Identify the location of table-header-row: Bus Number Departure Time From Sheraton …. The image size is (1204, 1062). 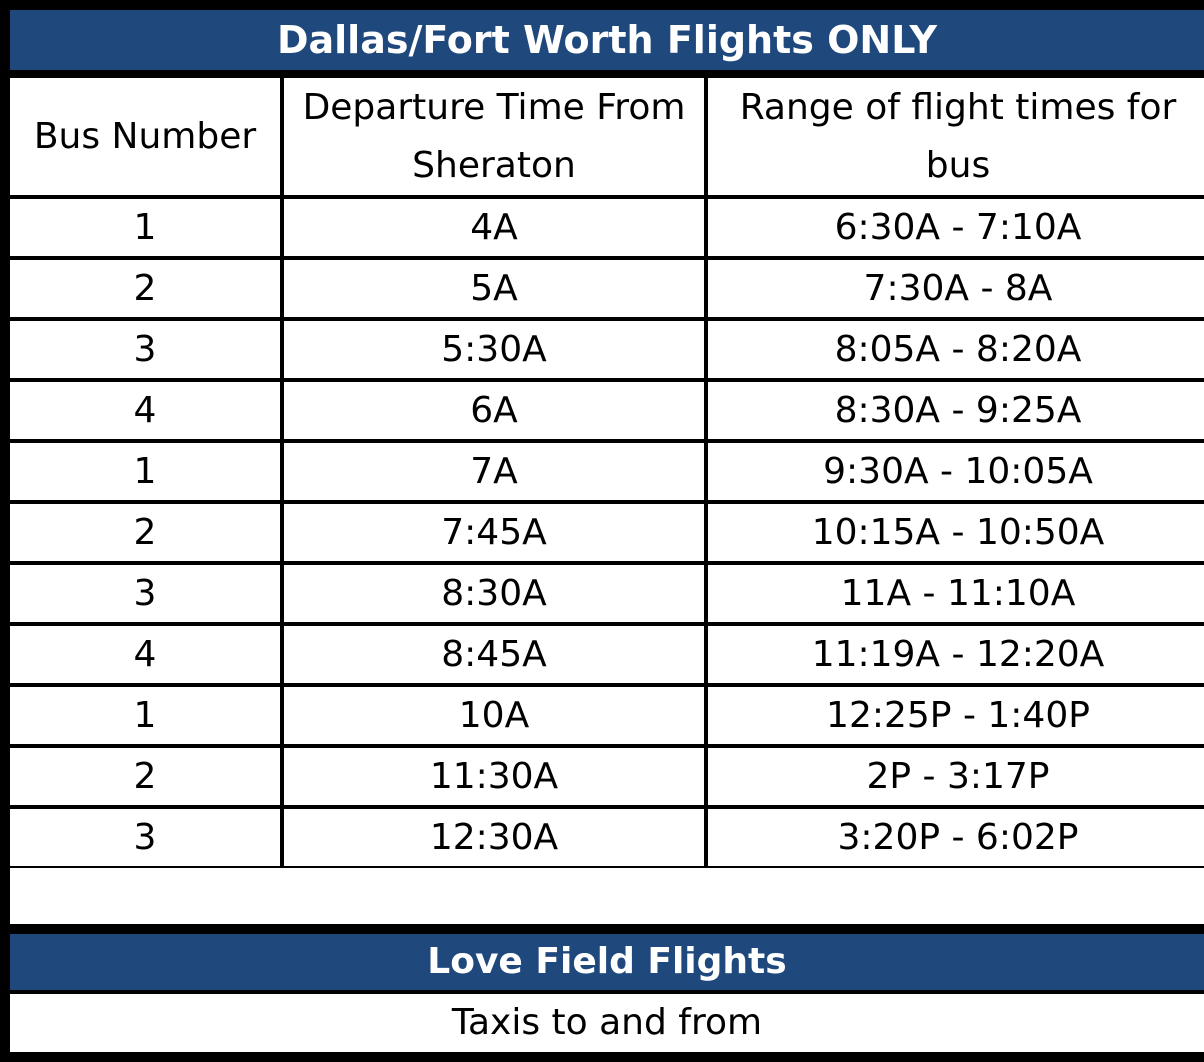
(607, 136).